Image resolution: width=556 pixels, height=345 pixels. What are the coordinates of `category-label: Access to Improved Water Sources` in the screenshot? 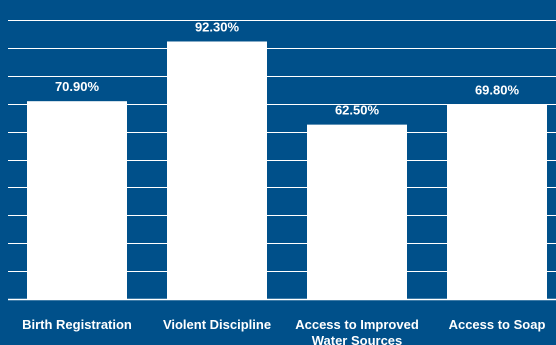 It's located at (357, 331).